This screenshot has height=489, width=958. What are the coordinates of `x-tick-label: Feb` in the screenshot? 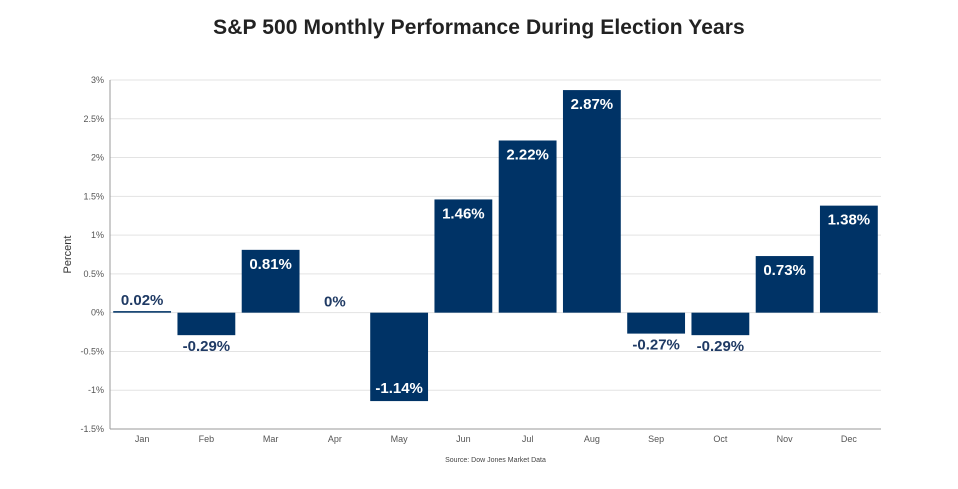 It's located at (207, 439).